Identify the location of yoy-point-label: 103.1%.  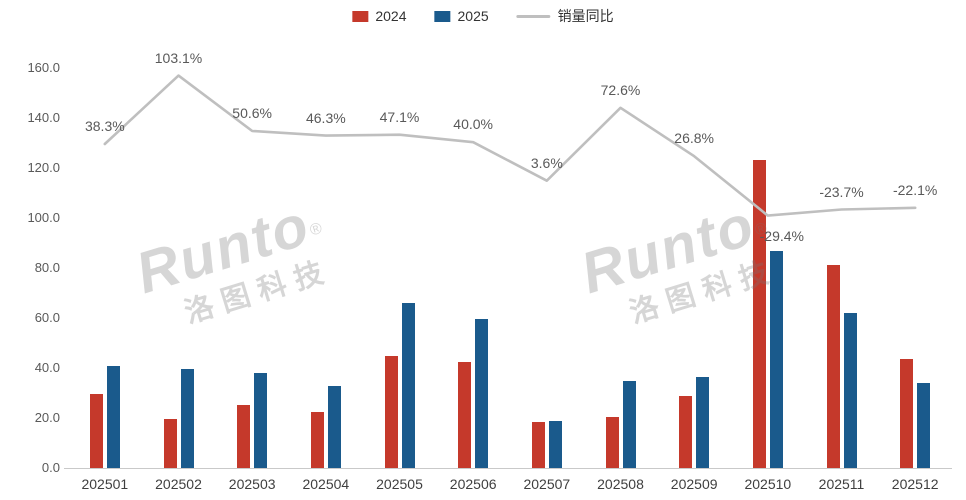
(178, 57).